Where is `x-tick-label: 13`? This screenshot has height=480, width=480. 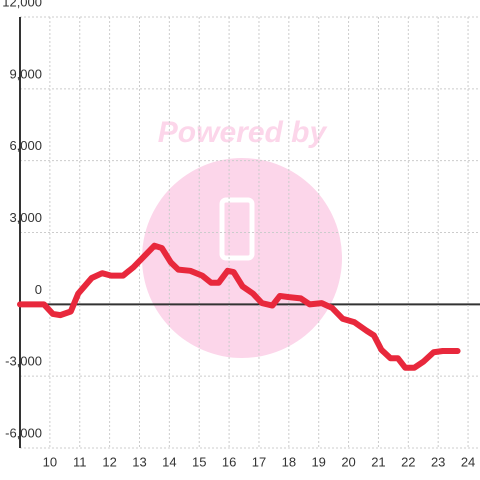 x-tick-label: 13 is located at coordinates (139, 461).